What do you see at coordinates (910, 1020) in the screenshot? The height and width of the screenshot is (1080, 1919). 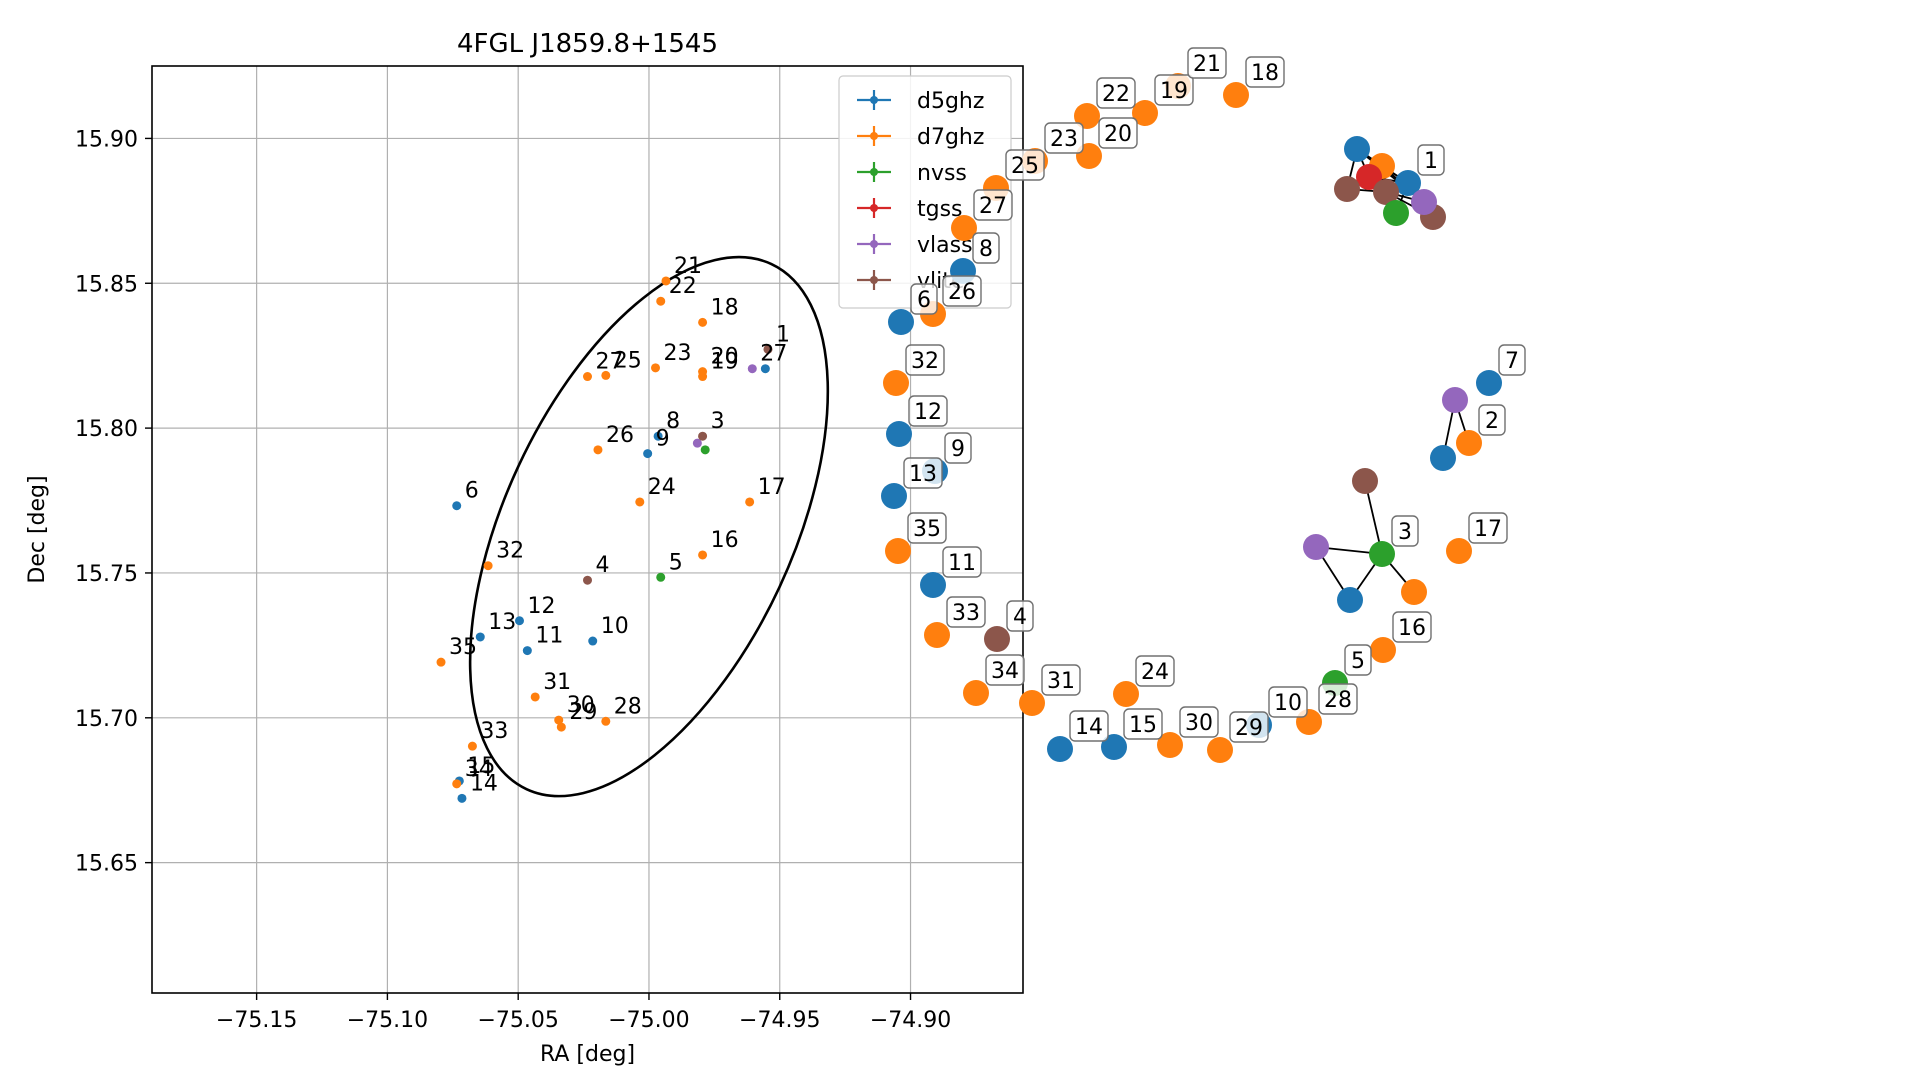 I see `x-tick-label: −74.90` at bounding box center [910, 1020].